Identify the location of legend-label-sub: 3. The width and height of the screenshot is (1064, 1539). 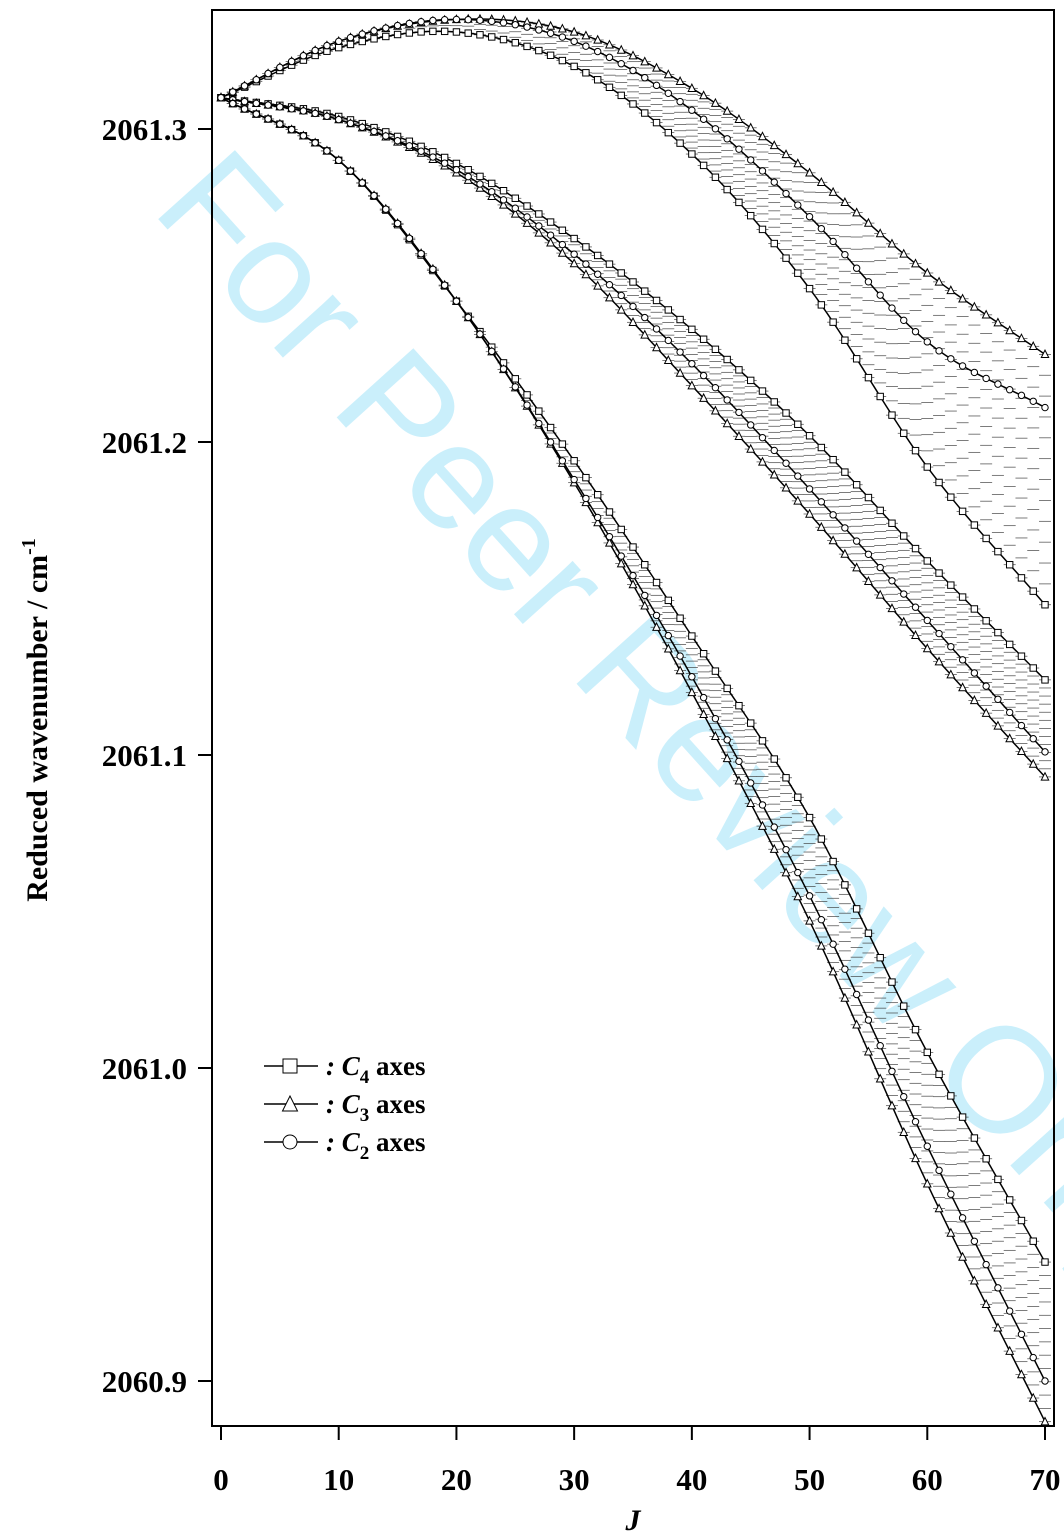
(365, 1115).